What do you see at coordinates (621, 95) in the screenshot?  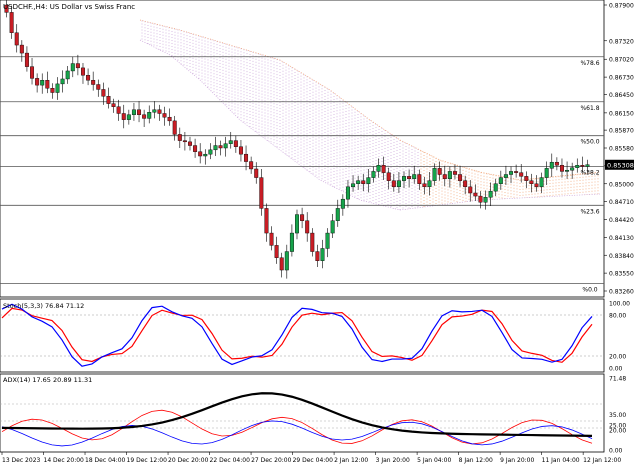 I see `price-tick-label: 0.86450` at bounding box center [621, 95].